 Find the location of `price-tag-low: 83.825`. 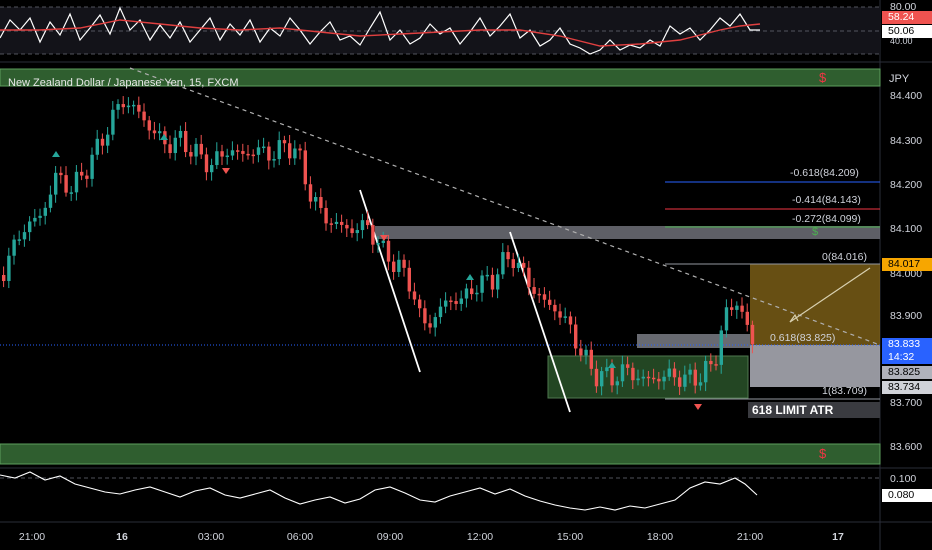

price-tag-low: 83.825 is located at coordinates (907, 372).